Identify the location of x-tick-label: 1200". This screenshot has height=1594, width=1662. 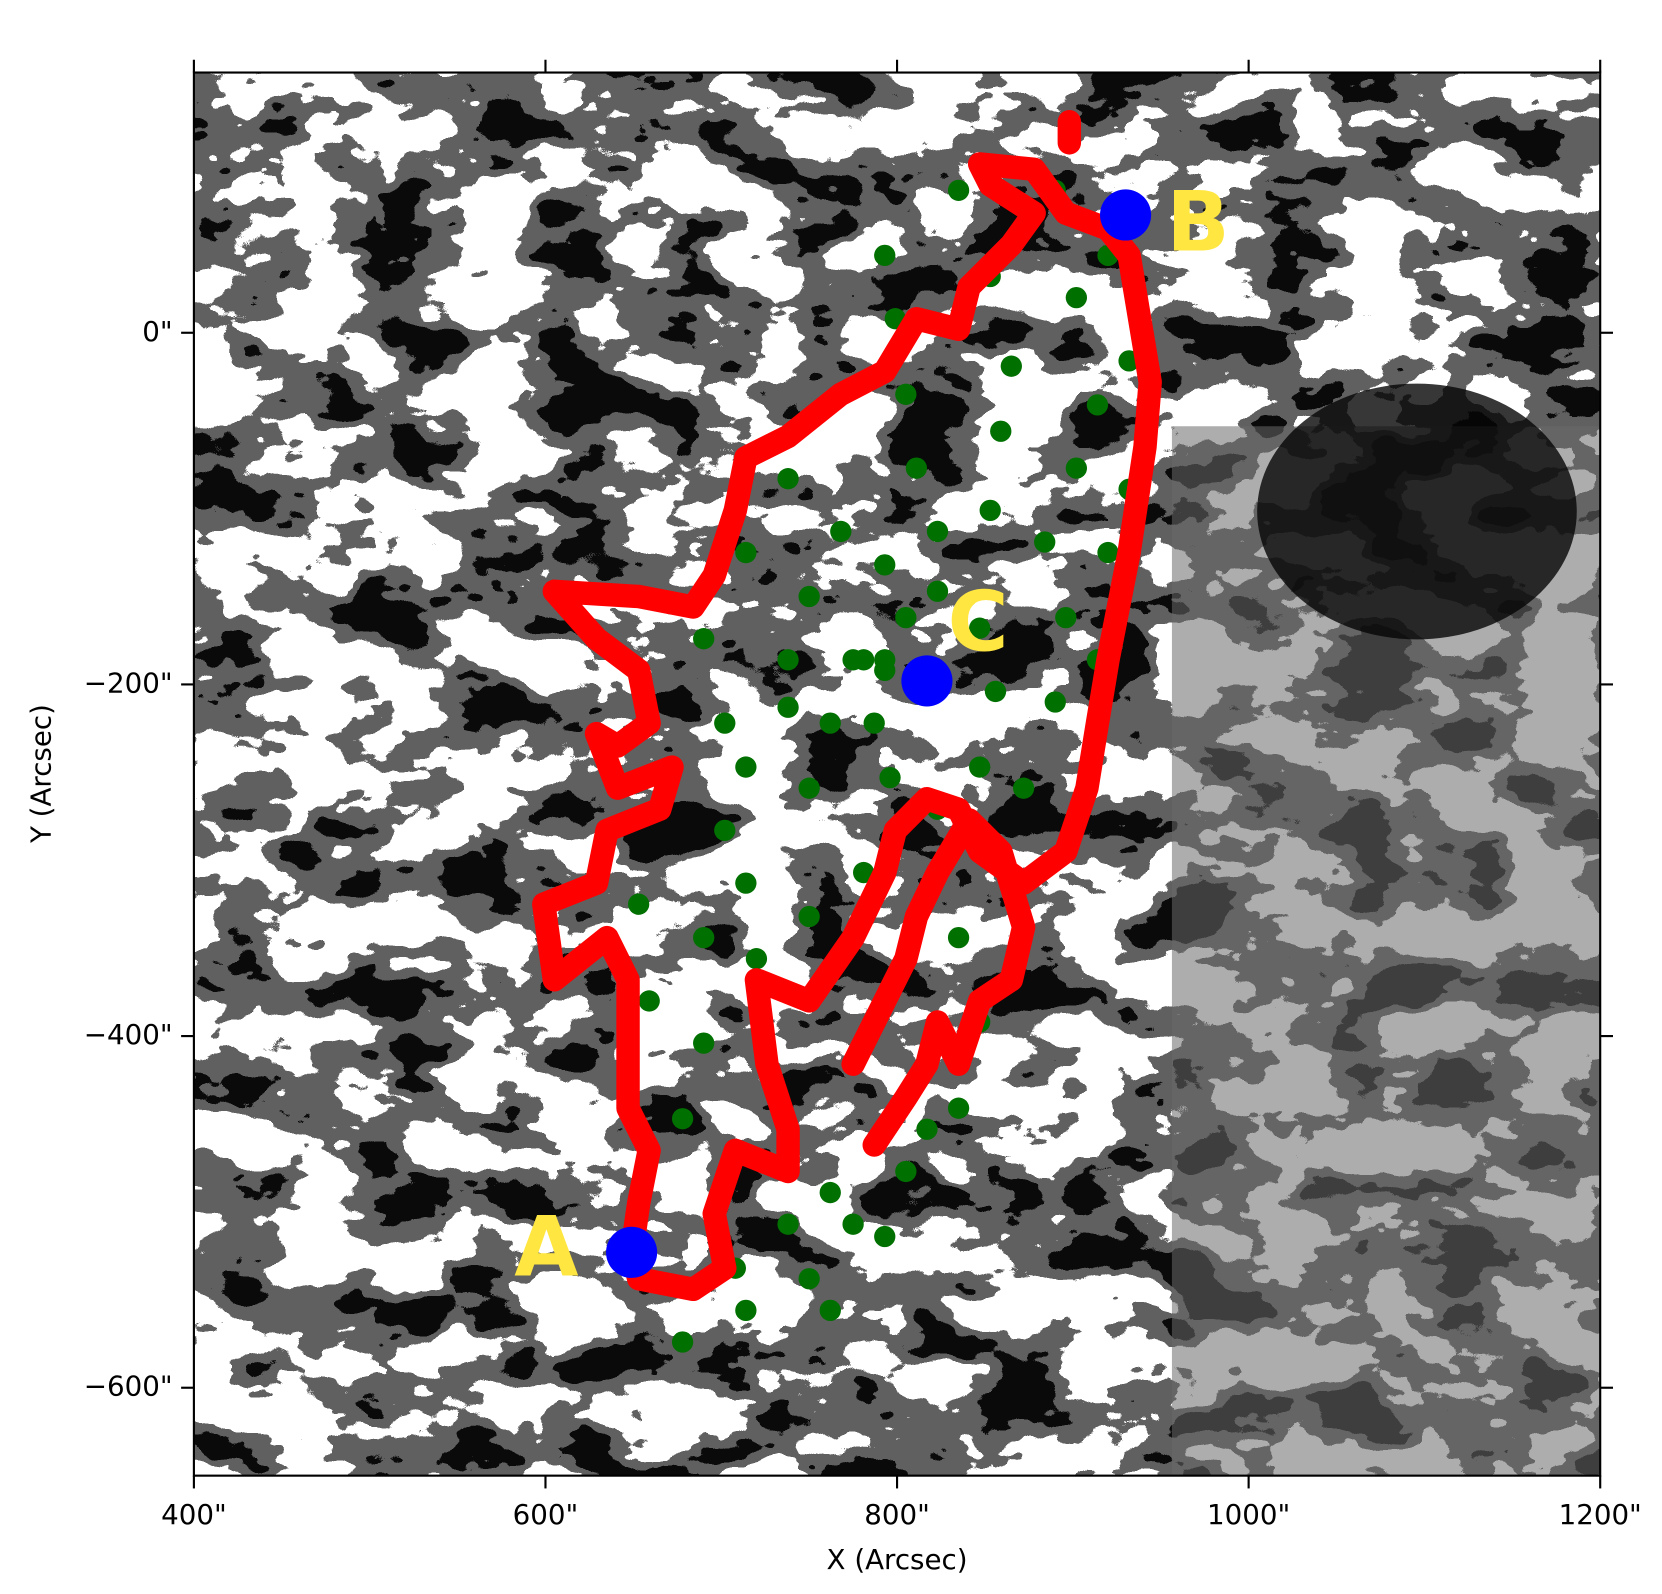
(1600, 1514).